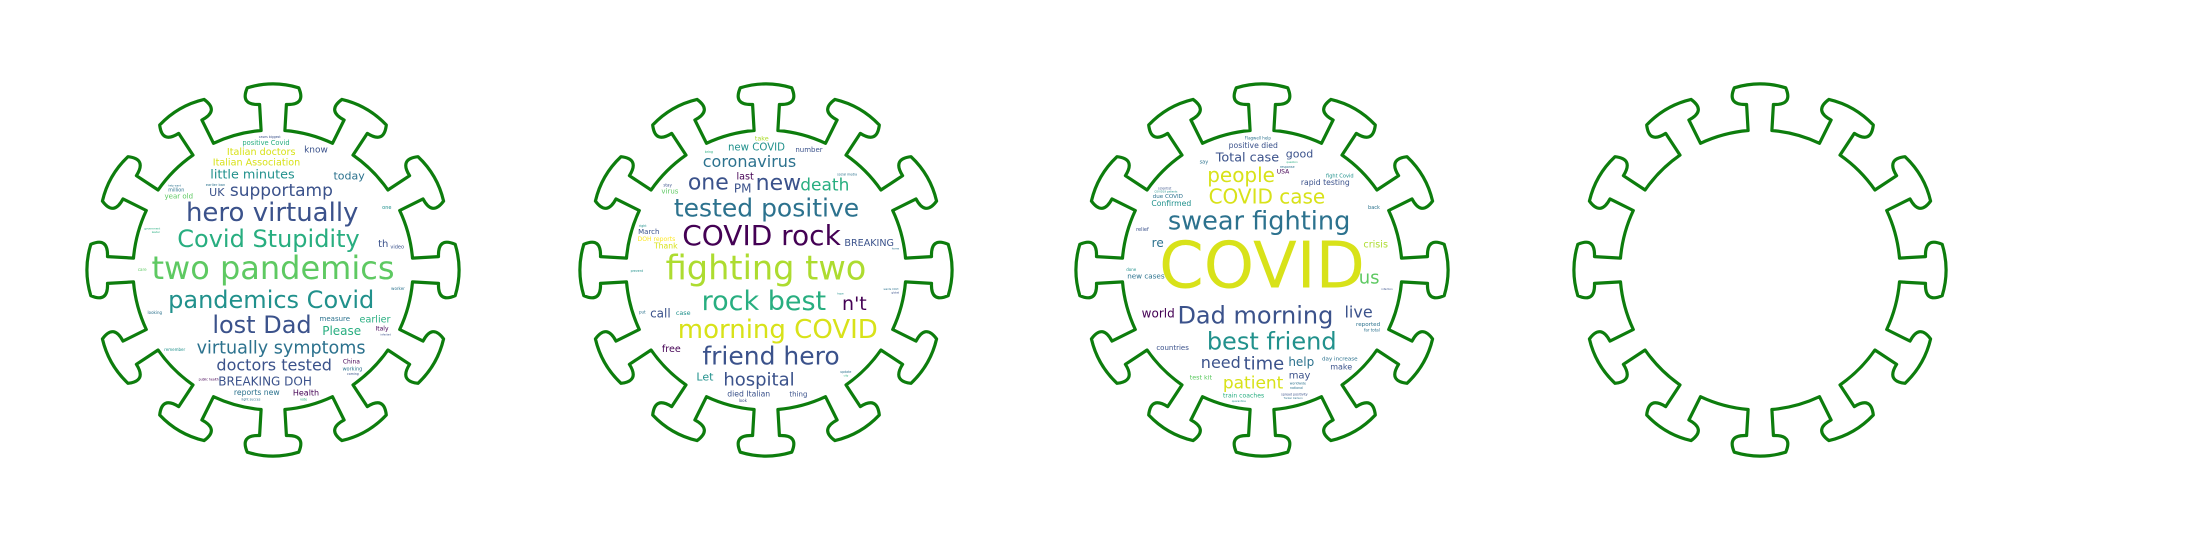  I want to click on cloud-word: Let, so click(705, 377).